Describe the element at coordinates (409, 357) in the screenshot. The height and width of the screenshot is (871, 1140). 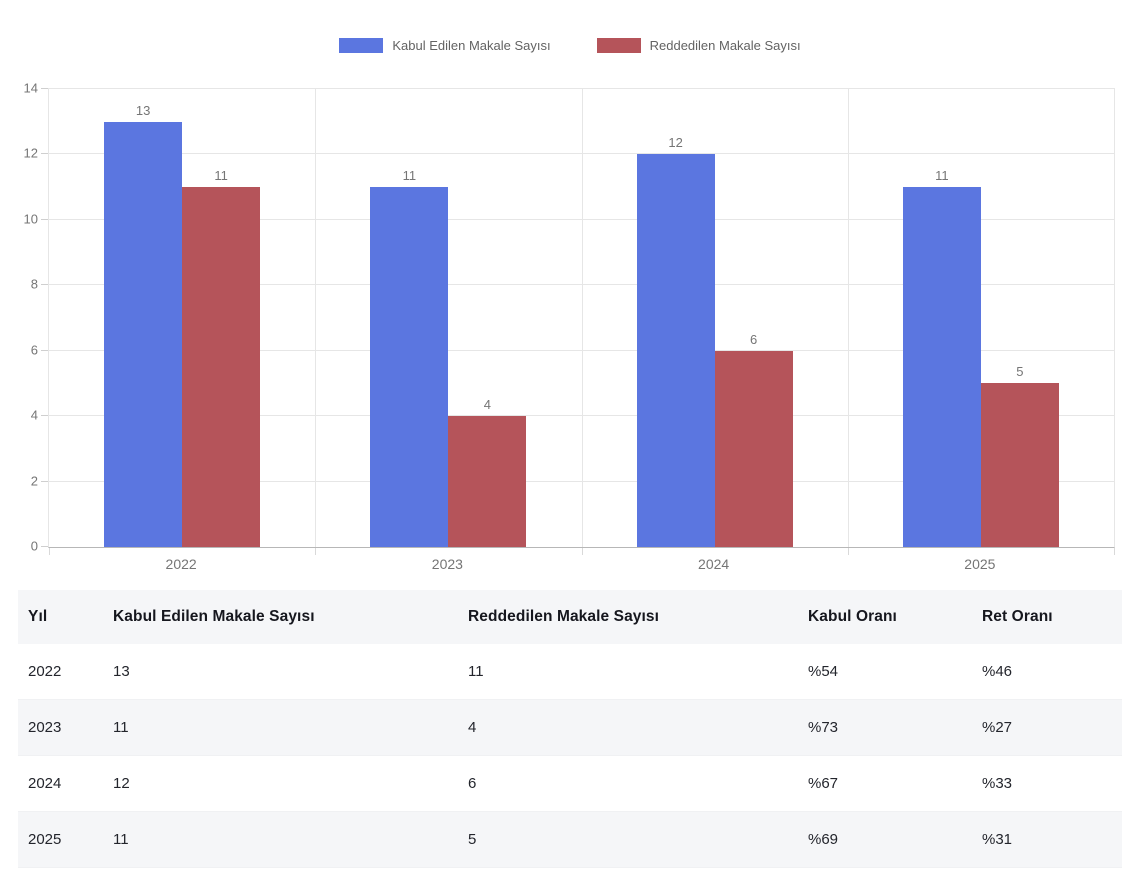
I see `bar-kabul-edilen-makale-say-s-2023: 11` at that location.